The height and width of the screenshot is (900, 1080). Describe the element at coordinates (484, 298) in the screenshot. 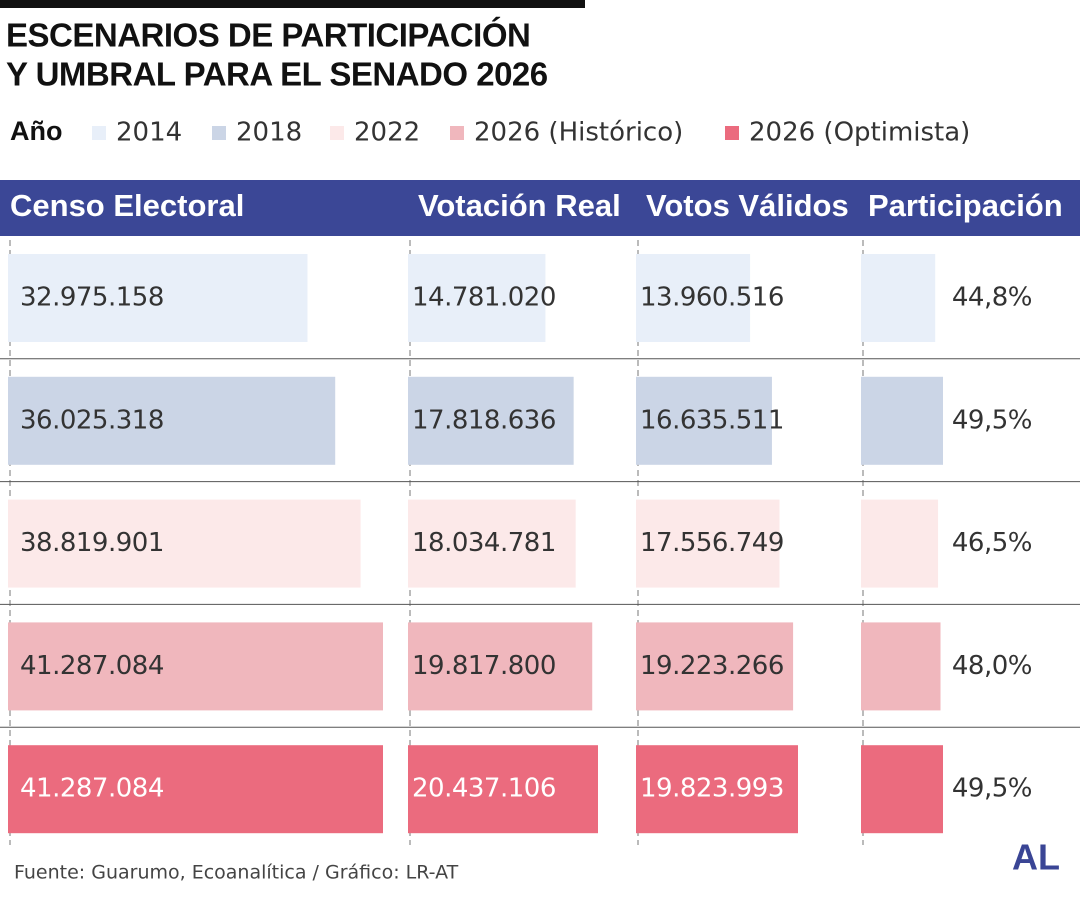

I see `value-label: 14.781.020` at that location.